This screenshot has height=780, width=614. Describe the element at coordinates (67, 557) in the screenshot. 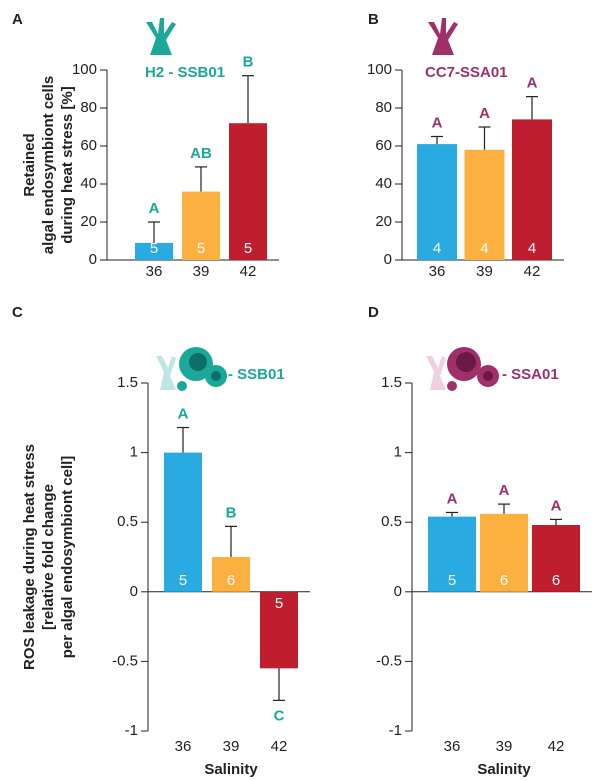

I see `y-axis-label: per algal endosymbiont cell]` at that location.